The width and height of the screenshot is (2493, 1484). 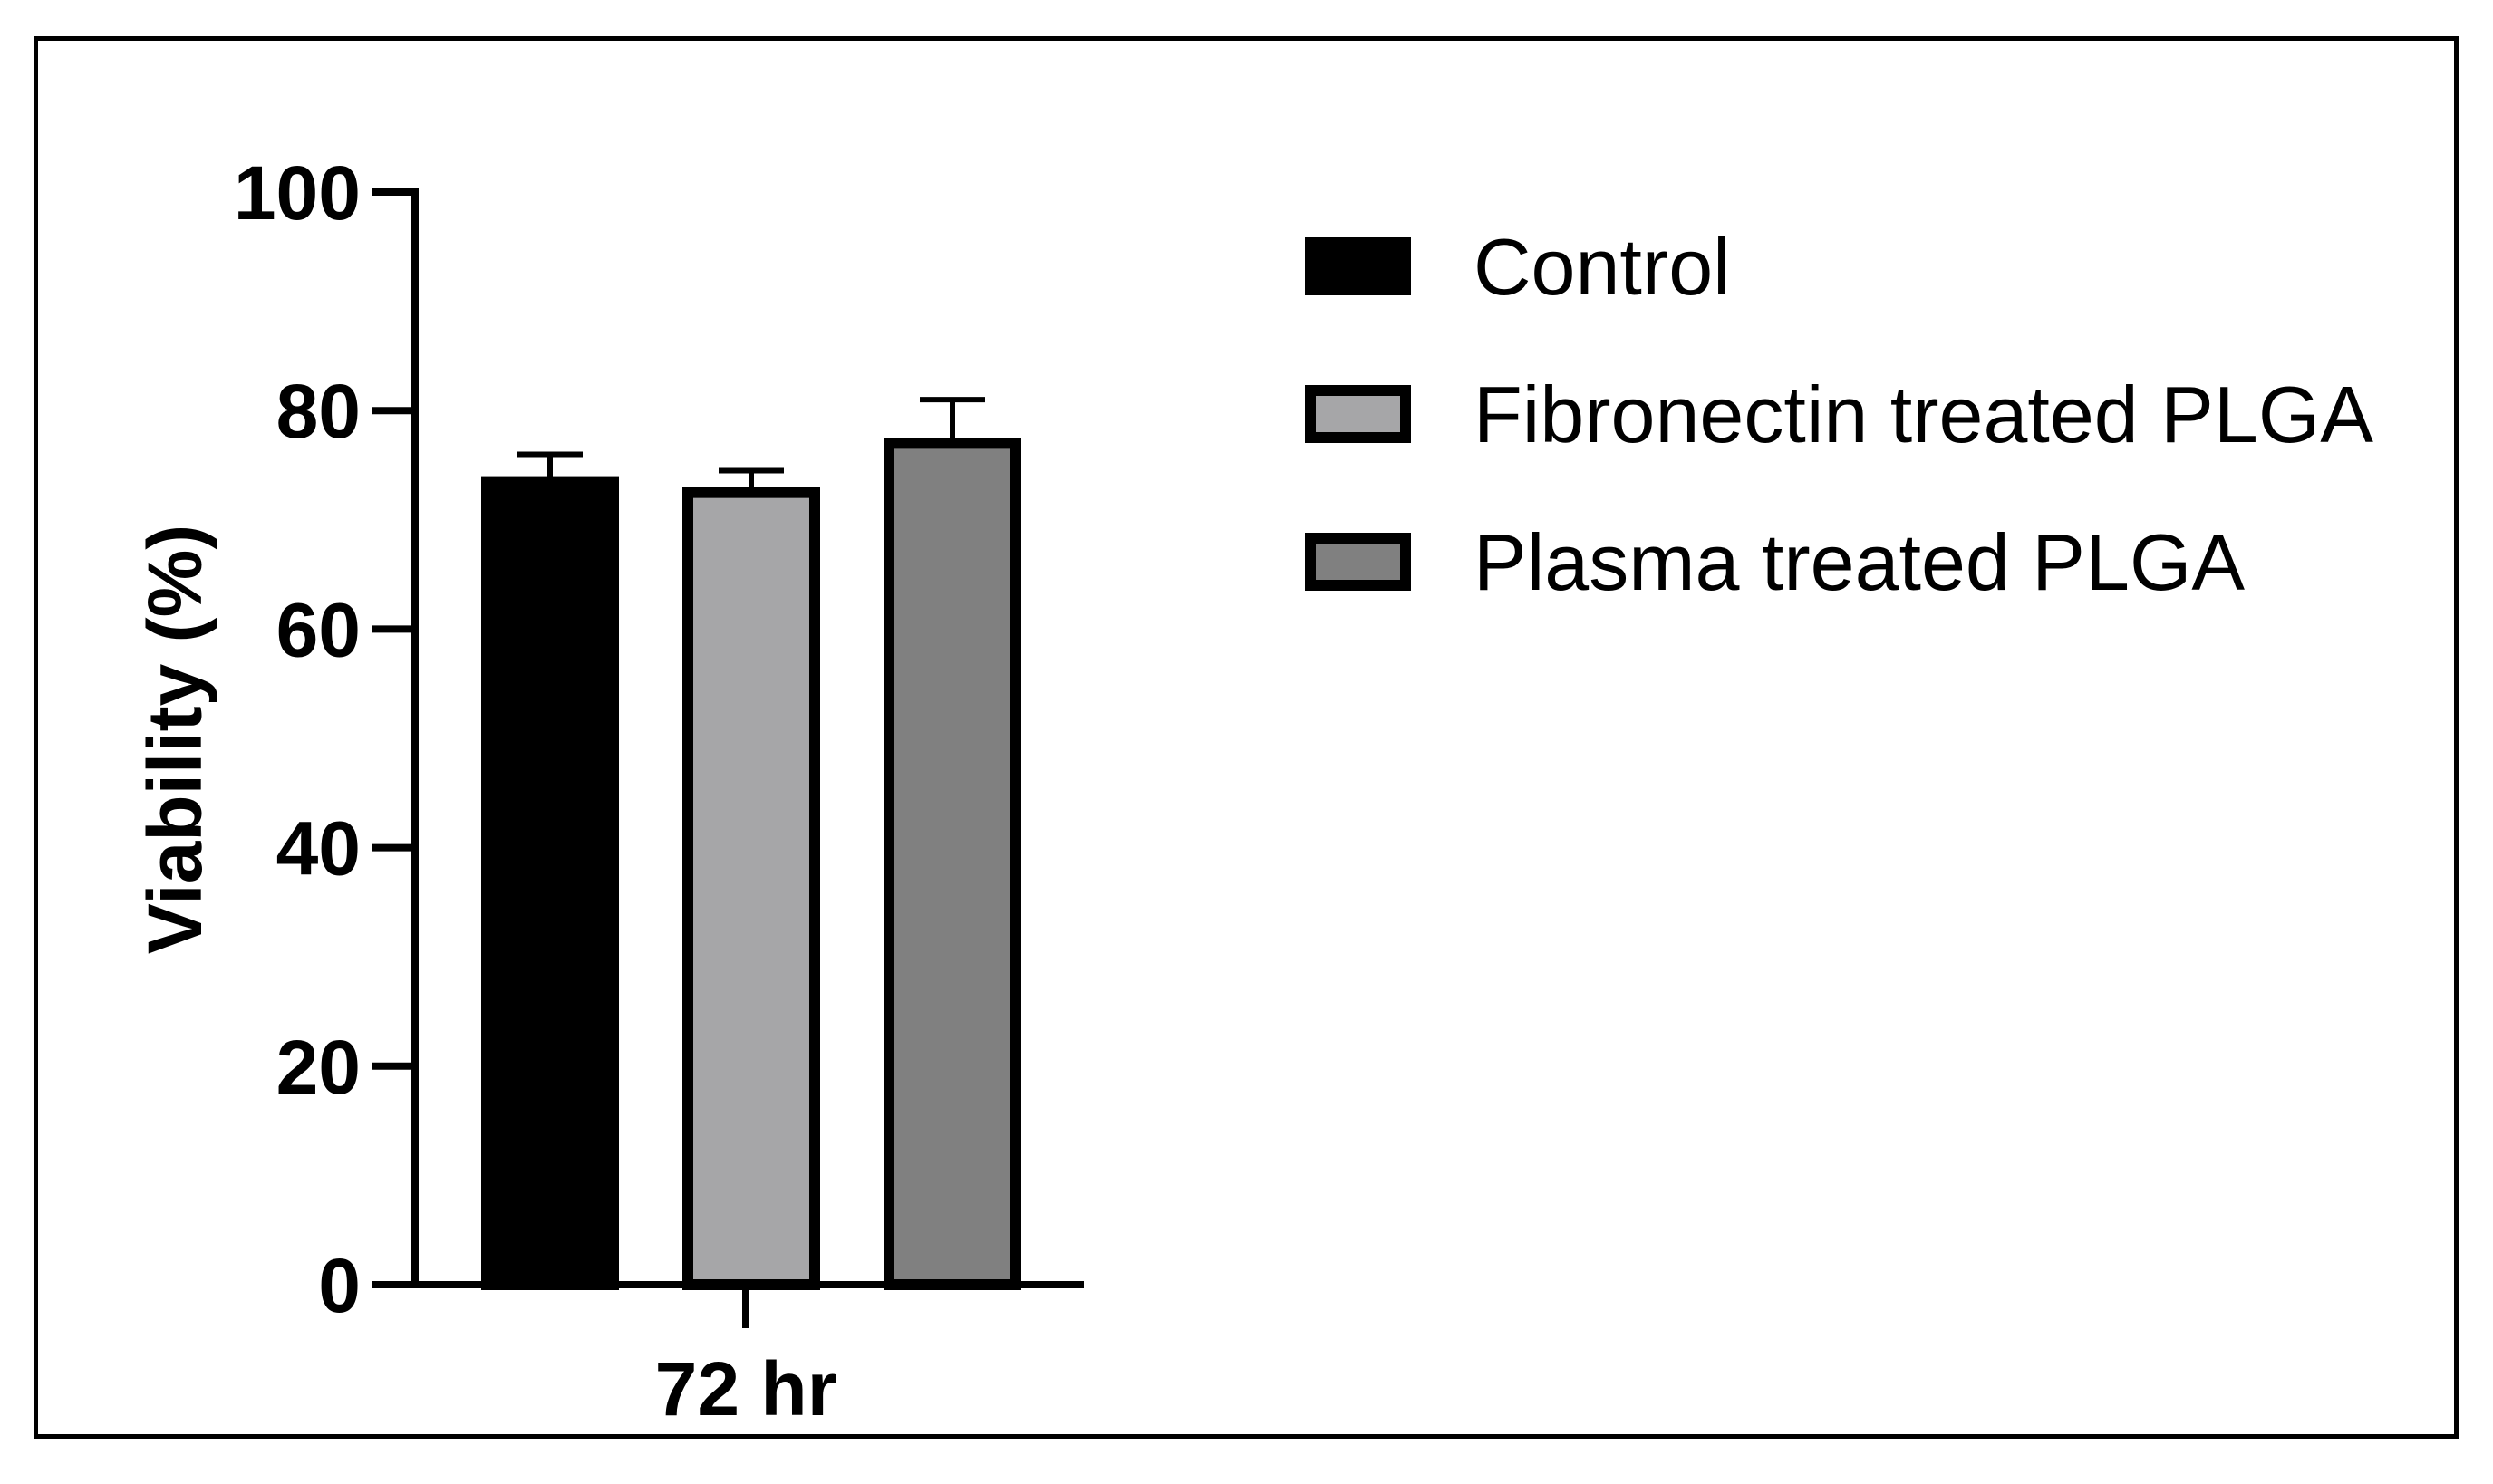 What do you see at coordinates (1860, 562) in the screenshot?
I see `legend-label: Plasma treated PLGA` at bounding box center [1860, 562].